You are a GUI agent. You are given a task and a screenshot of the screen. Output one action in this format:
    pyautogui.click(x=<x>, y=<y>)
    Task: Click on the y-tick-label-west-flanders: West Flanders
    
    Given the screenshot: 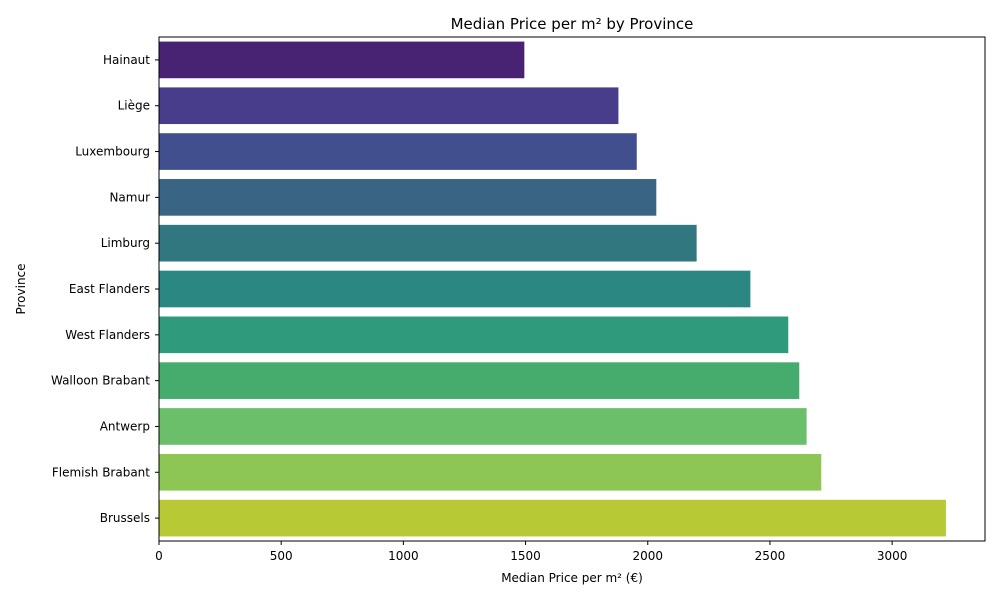 What is the action you would take?
    pyautogui.click(x=107, y=335)
    